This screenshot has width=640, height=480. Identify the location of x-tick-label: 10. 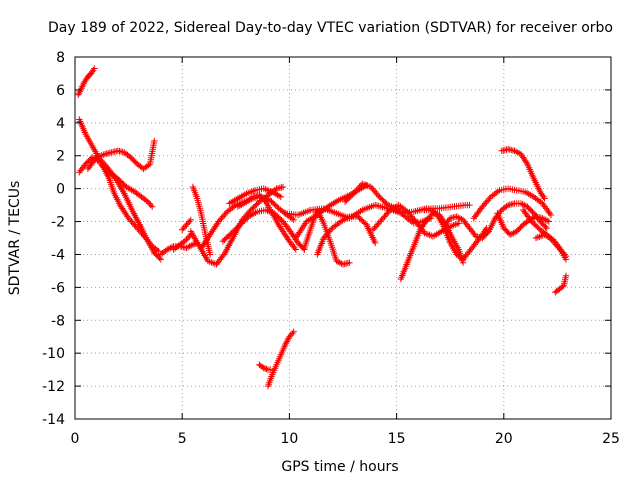
(289, 439).